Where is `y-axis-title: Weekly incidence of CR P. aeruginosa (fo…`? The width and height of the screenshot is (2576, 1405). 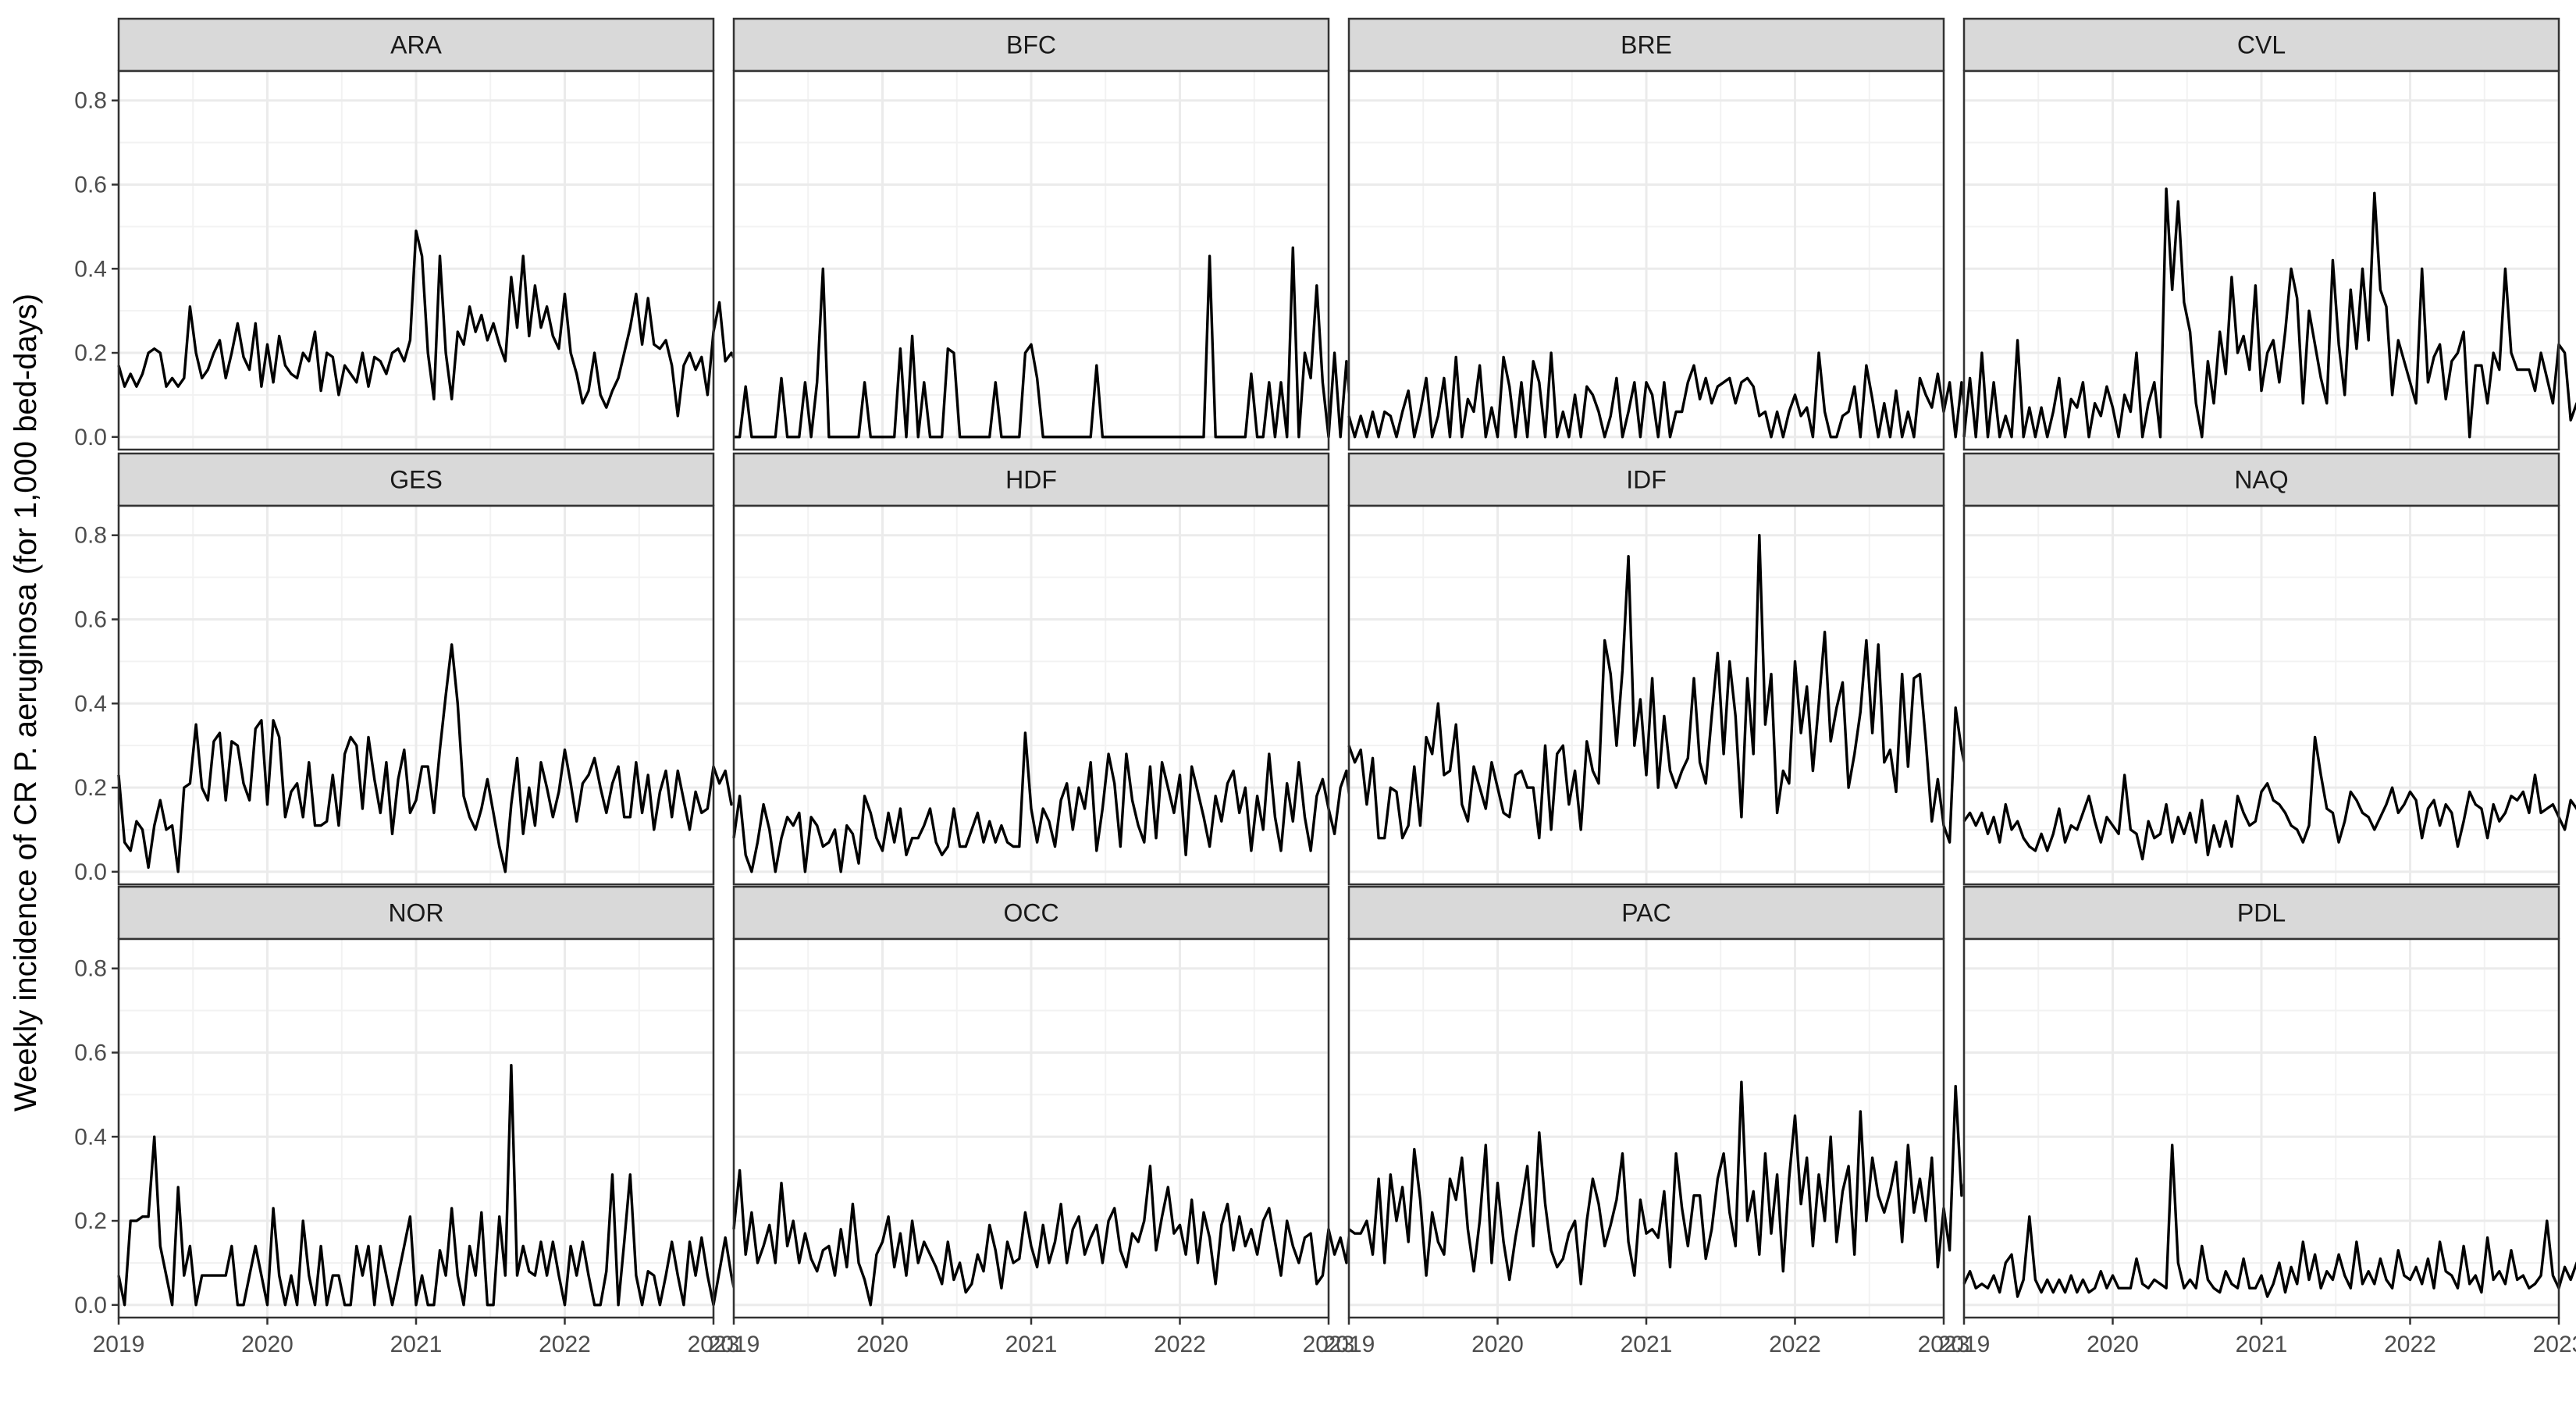
y-axis-title: Weekly incidence of CR P. aeruginosa (fo… is located at coordinates (26, 703).